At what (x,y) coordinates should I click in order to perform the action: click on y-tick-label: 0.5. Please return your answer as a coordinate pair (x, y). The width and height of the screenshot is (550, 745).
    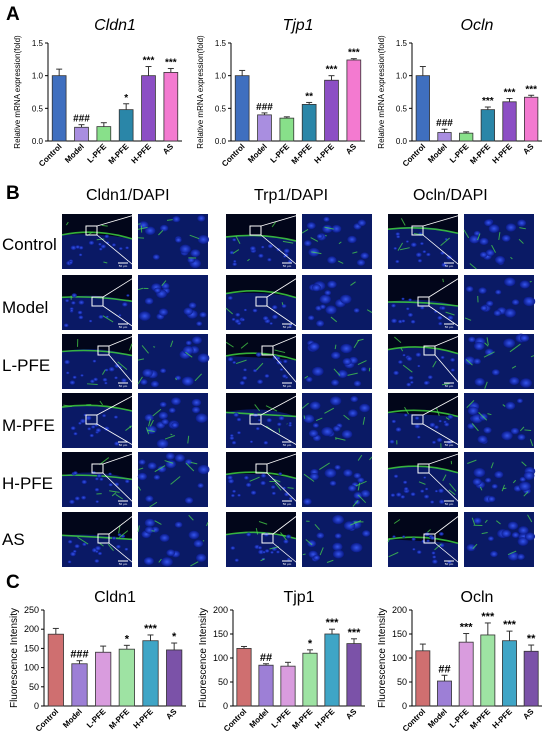
    Looking at the image, I should click on (402, 108).